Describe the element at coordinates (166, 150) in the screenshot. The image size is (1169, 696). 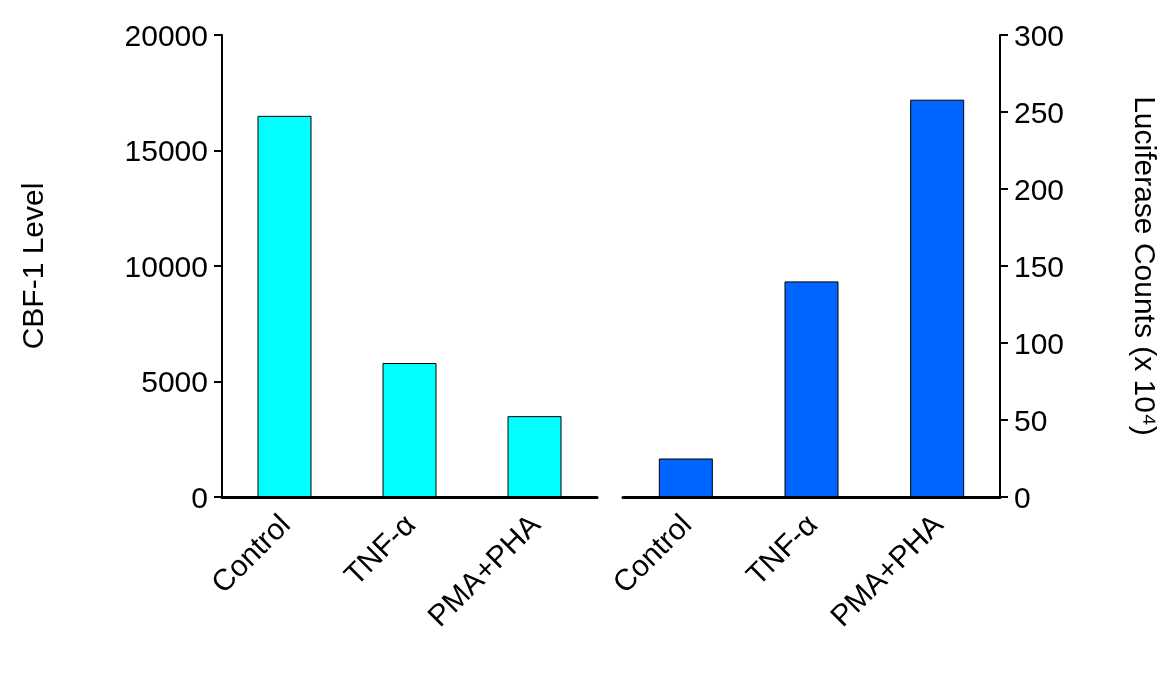
I see `y-tick-label: 15000` at that location.